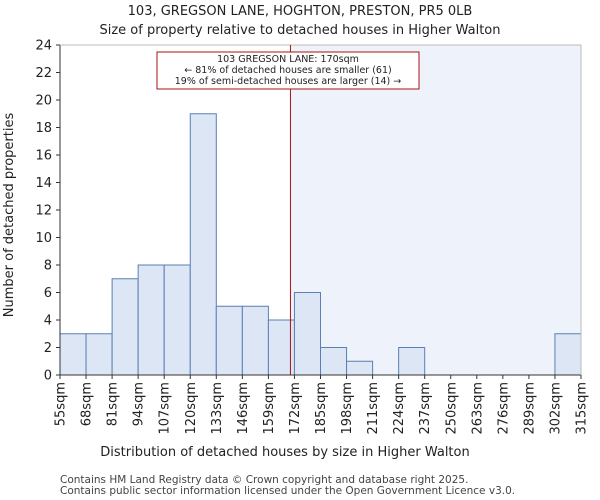  Describe the element at coordinates (347, 408) in the screenshot. I see `x-tick-label: 198sqm` at that location.